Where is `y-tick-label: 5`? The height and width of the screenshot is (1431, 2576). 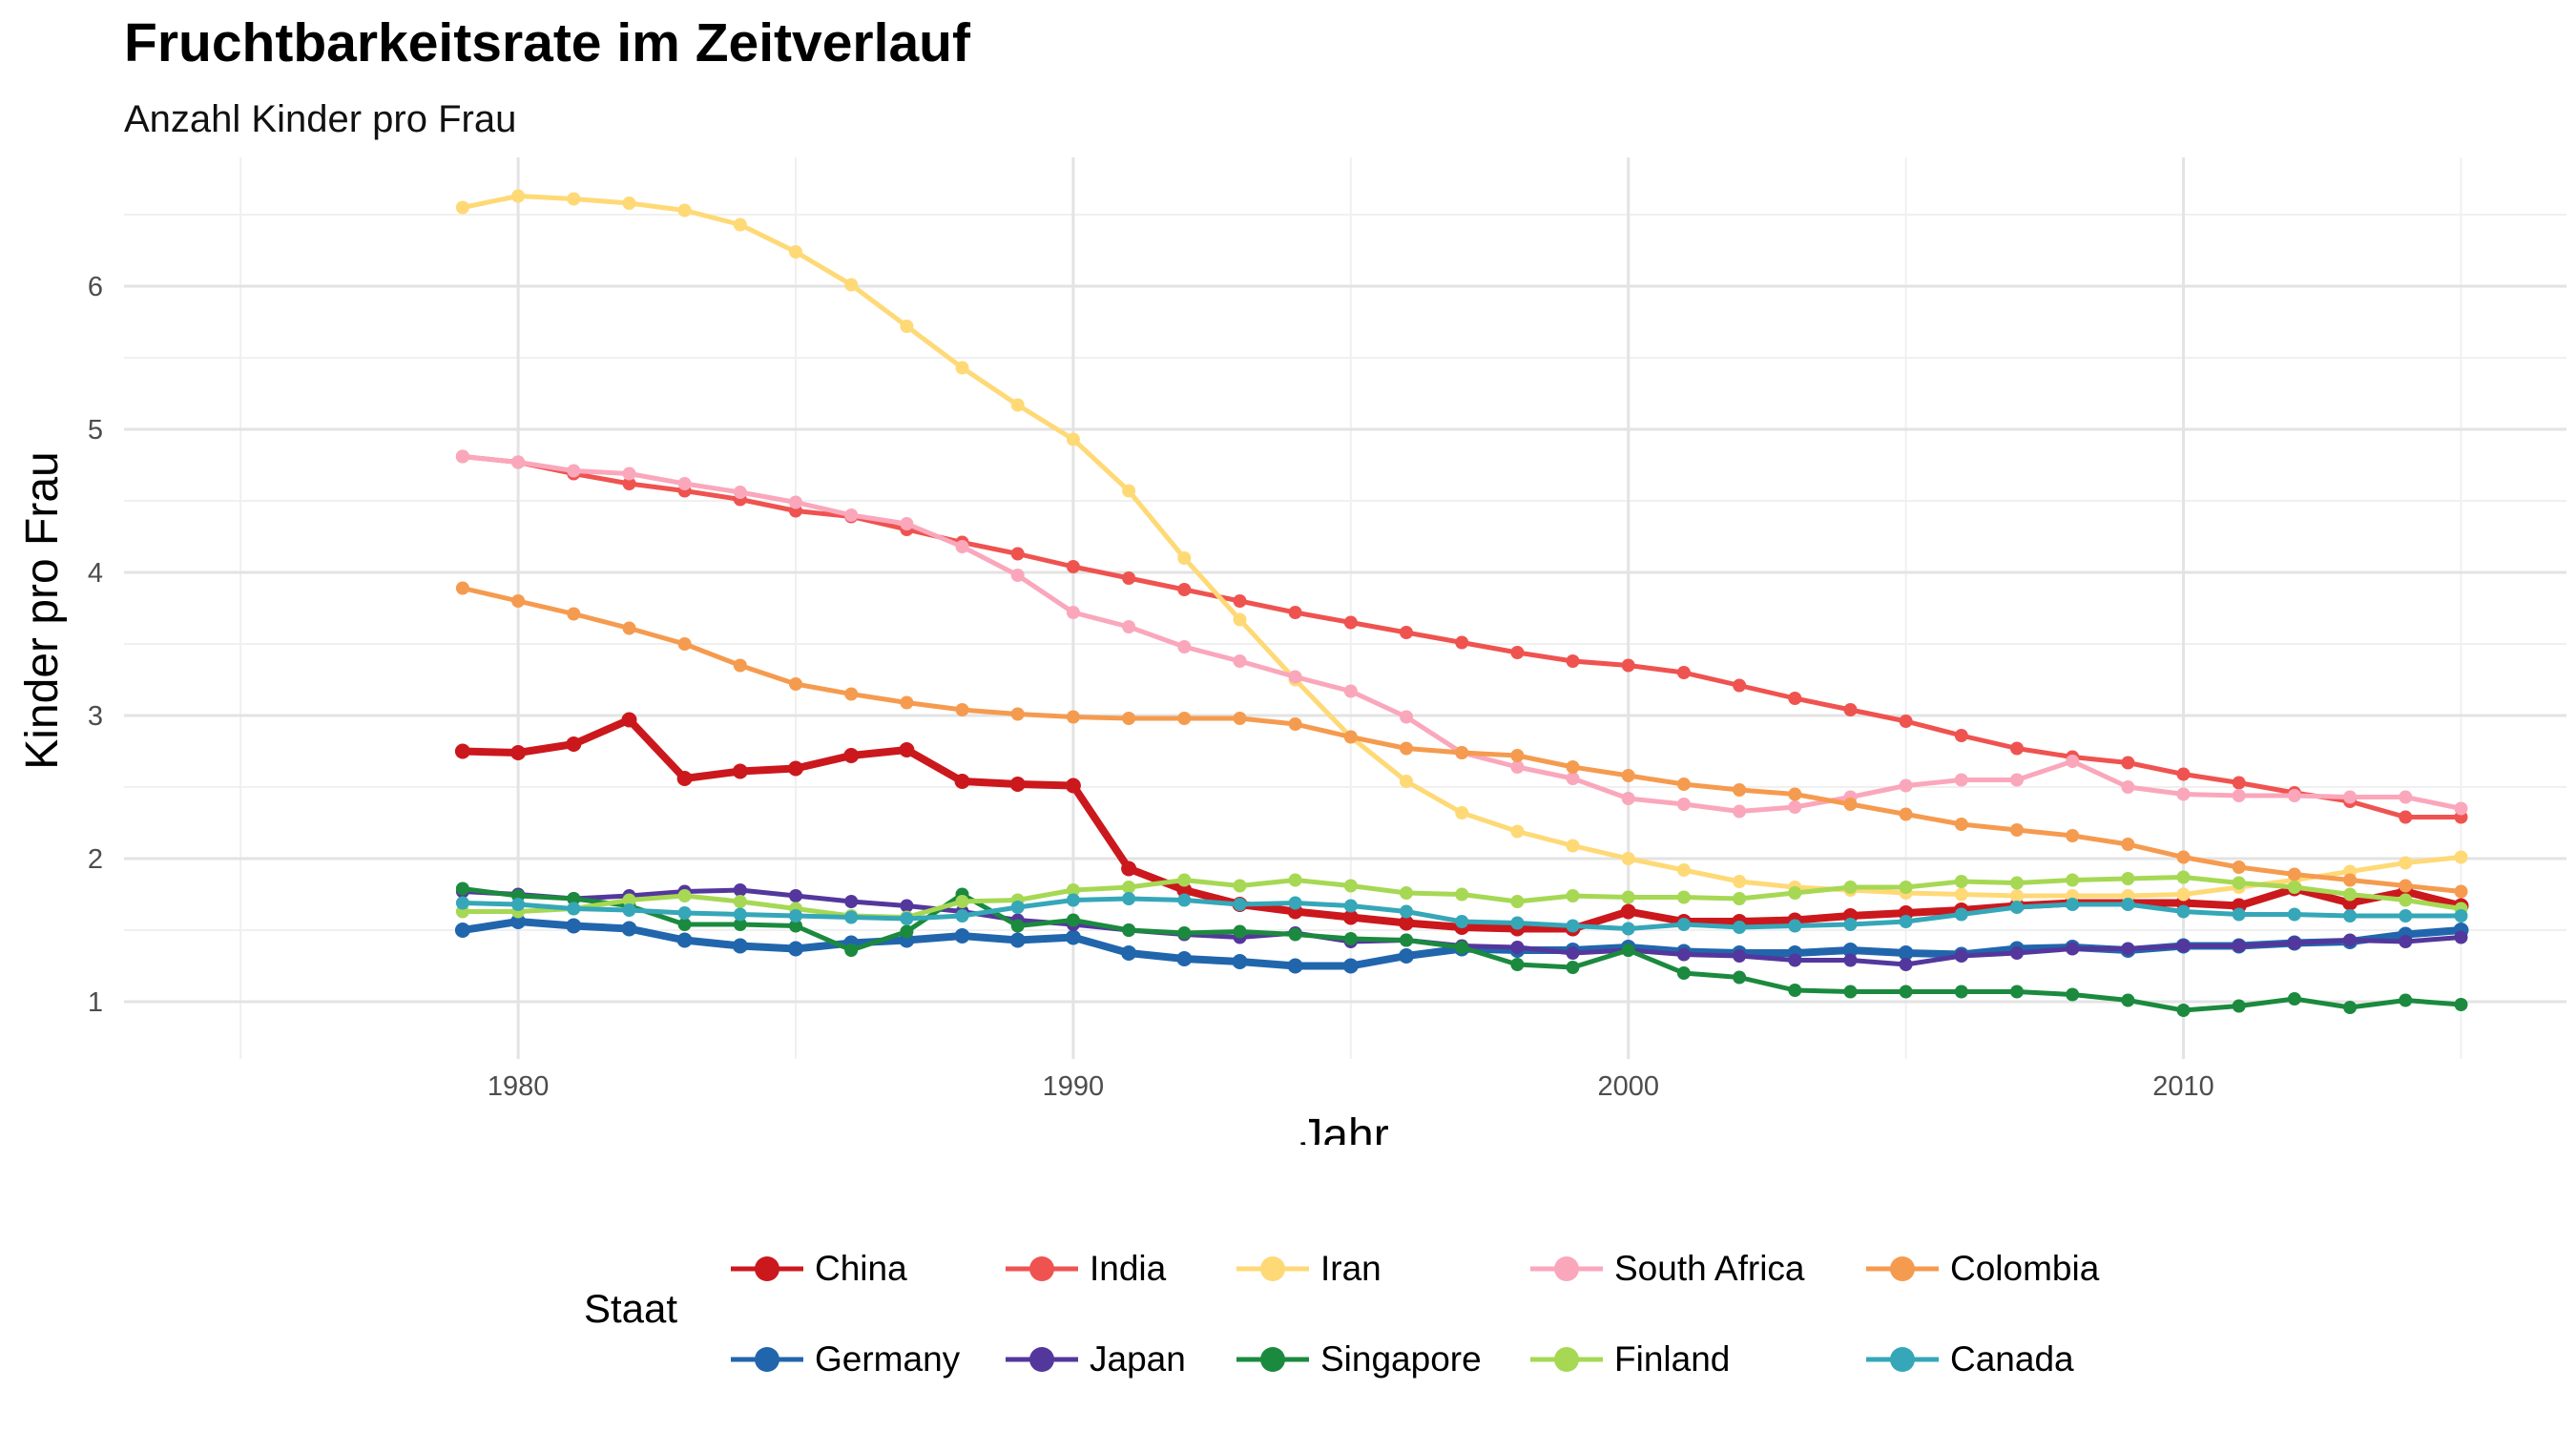
y-tick-label: 5 is located at coordinates (95, 430).